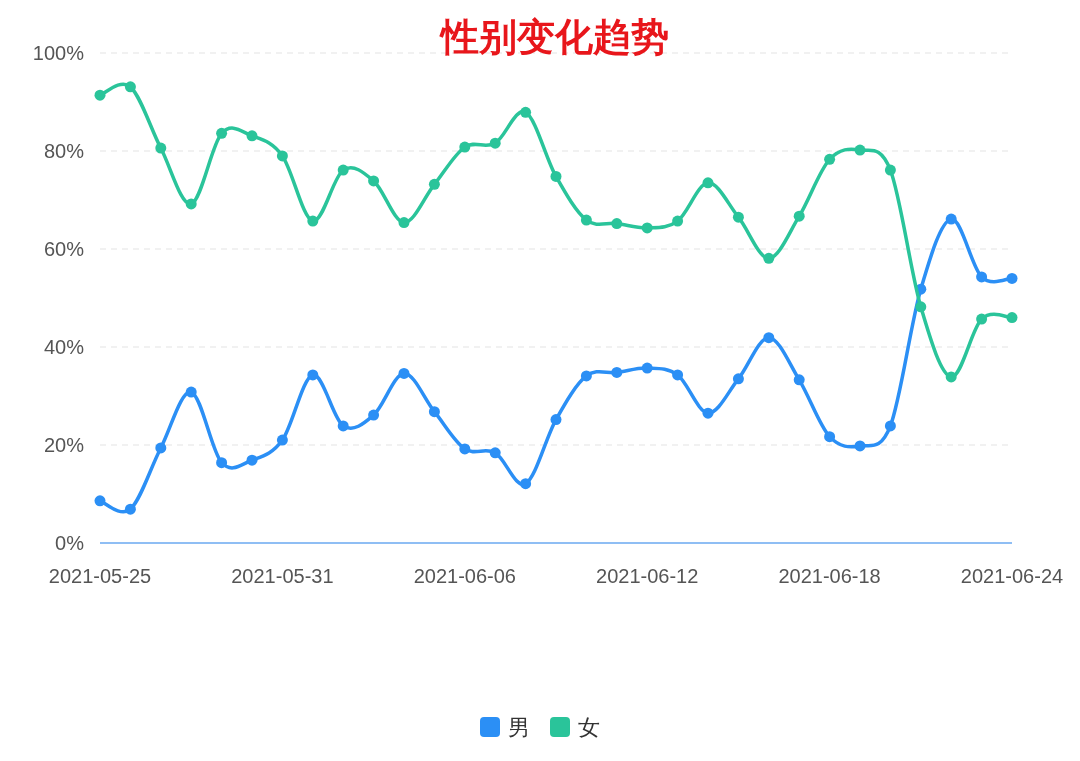  Describe the element at coordinates (64, 347) in the screenshot. I see `y-tick-label: 40%` at that location.